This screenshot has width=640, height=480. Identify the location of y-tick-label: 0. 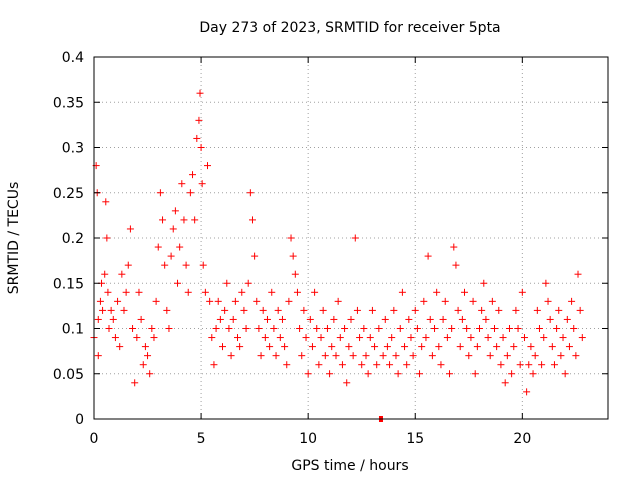
(79, 420).